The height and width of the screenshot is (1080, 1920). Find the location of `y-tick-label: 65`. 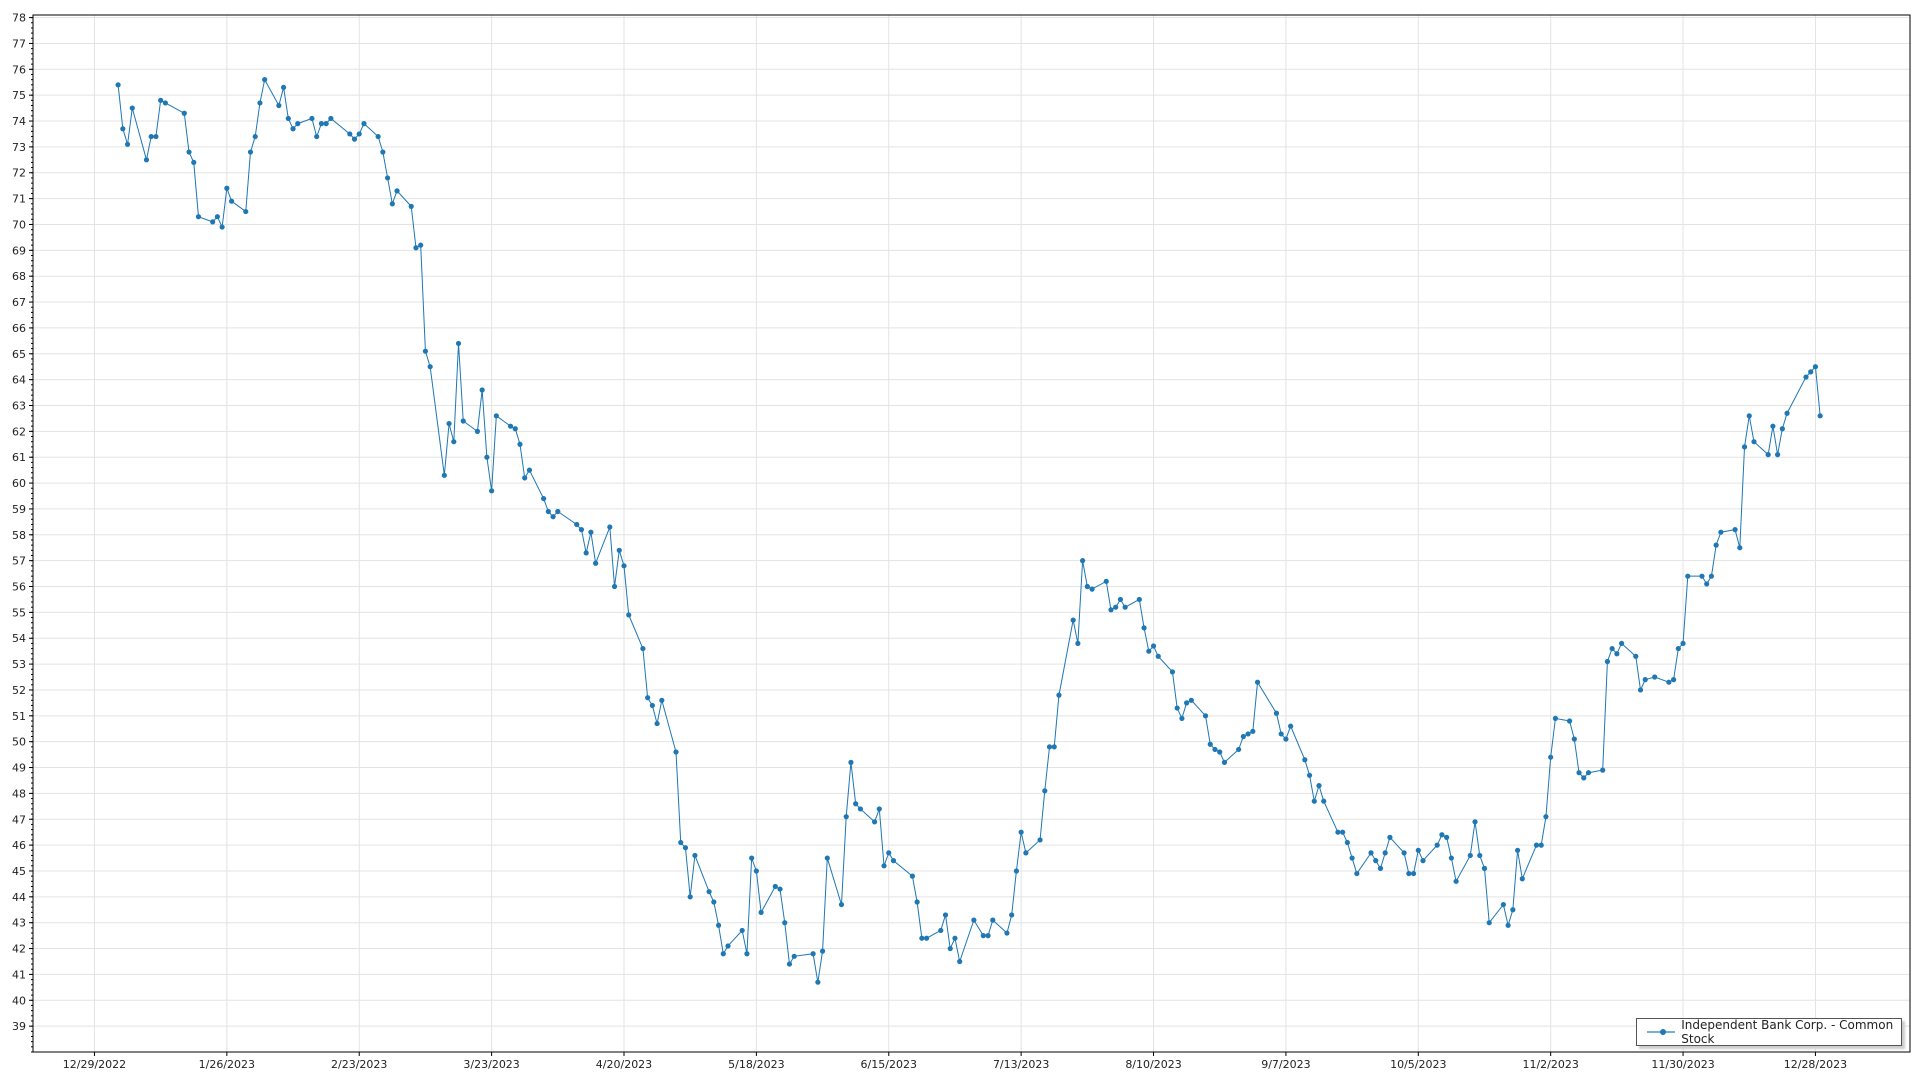

y-tick-label: 65 is located at coordinates (19, 354).